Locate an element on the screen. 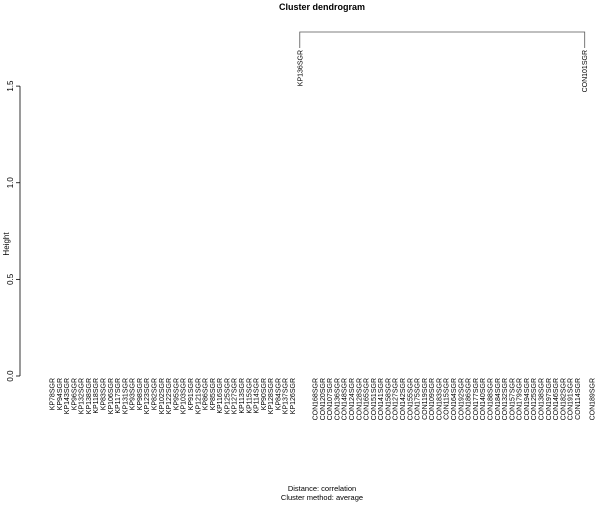 Image resolution: width=600 pixels, height=516 pixels. leaf-label: CON127SGR is located at coordinates (396, 399).